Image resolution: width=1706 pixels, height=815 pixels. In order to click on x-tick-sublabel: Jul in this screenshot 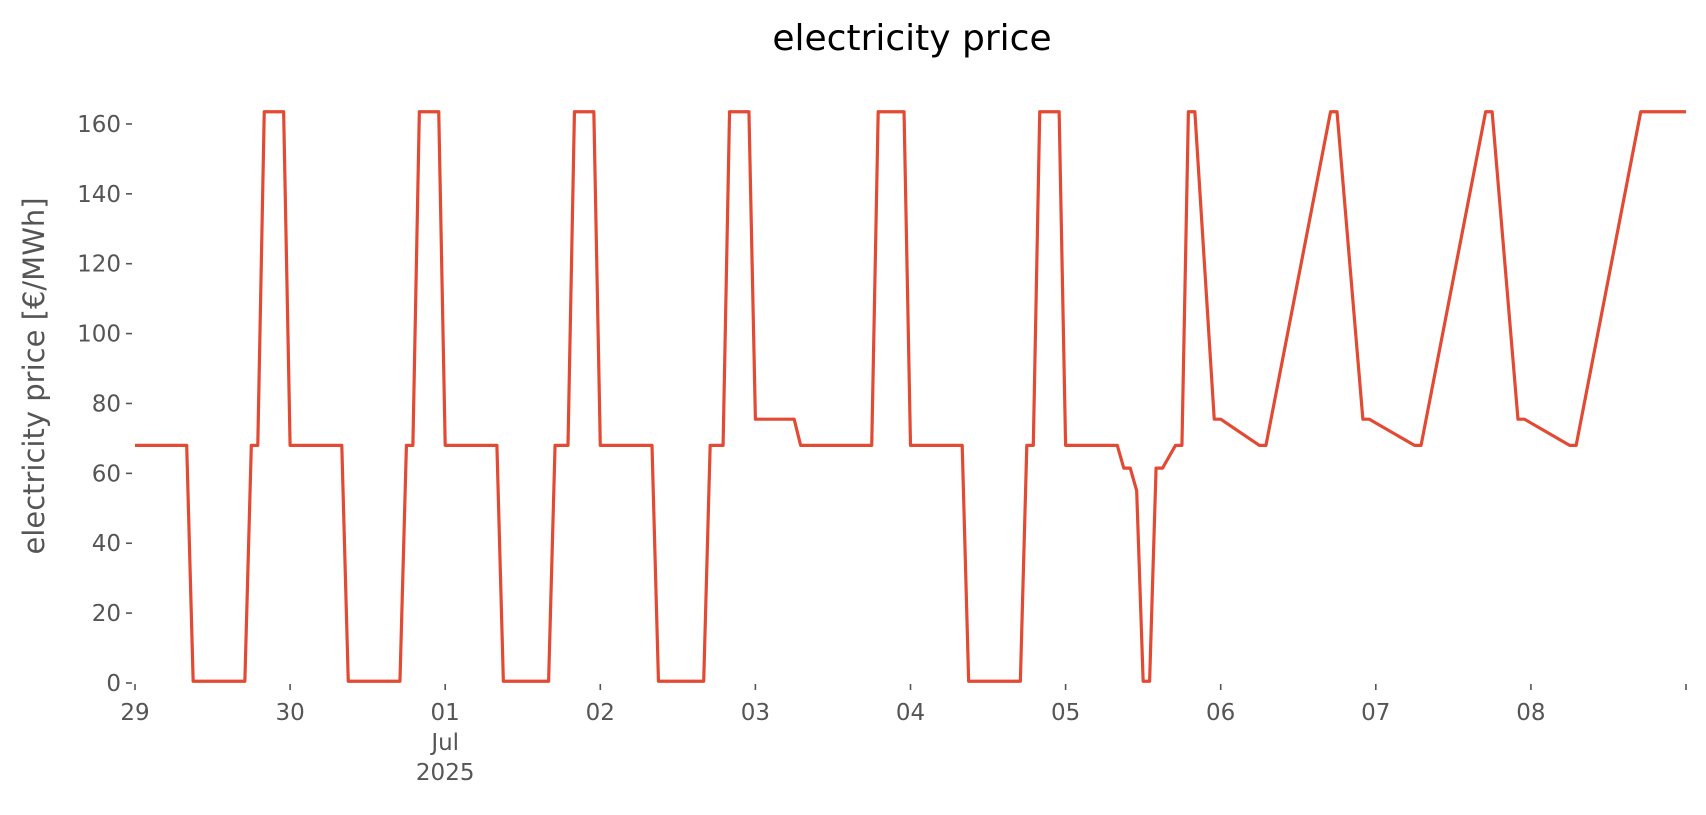, I will do `click(444, 743)`.